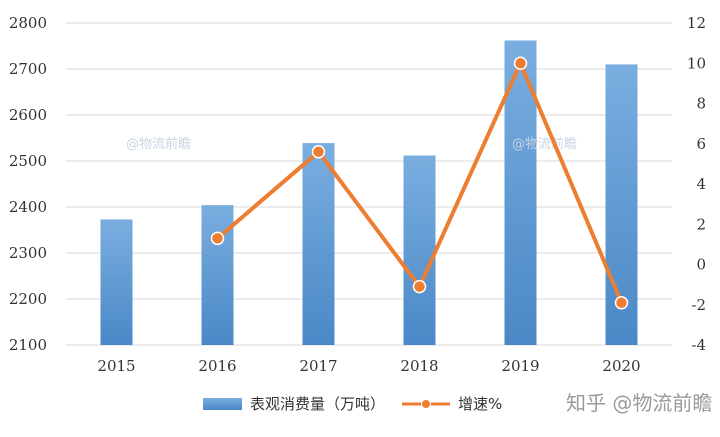 The image size is (720, 437). I want to click on right-axis-ticks: -4 -2 0 2 4 6 8 10 12, so click(696, 184).